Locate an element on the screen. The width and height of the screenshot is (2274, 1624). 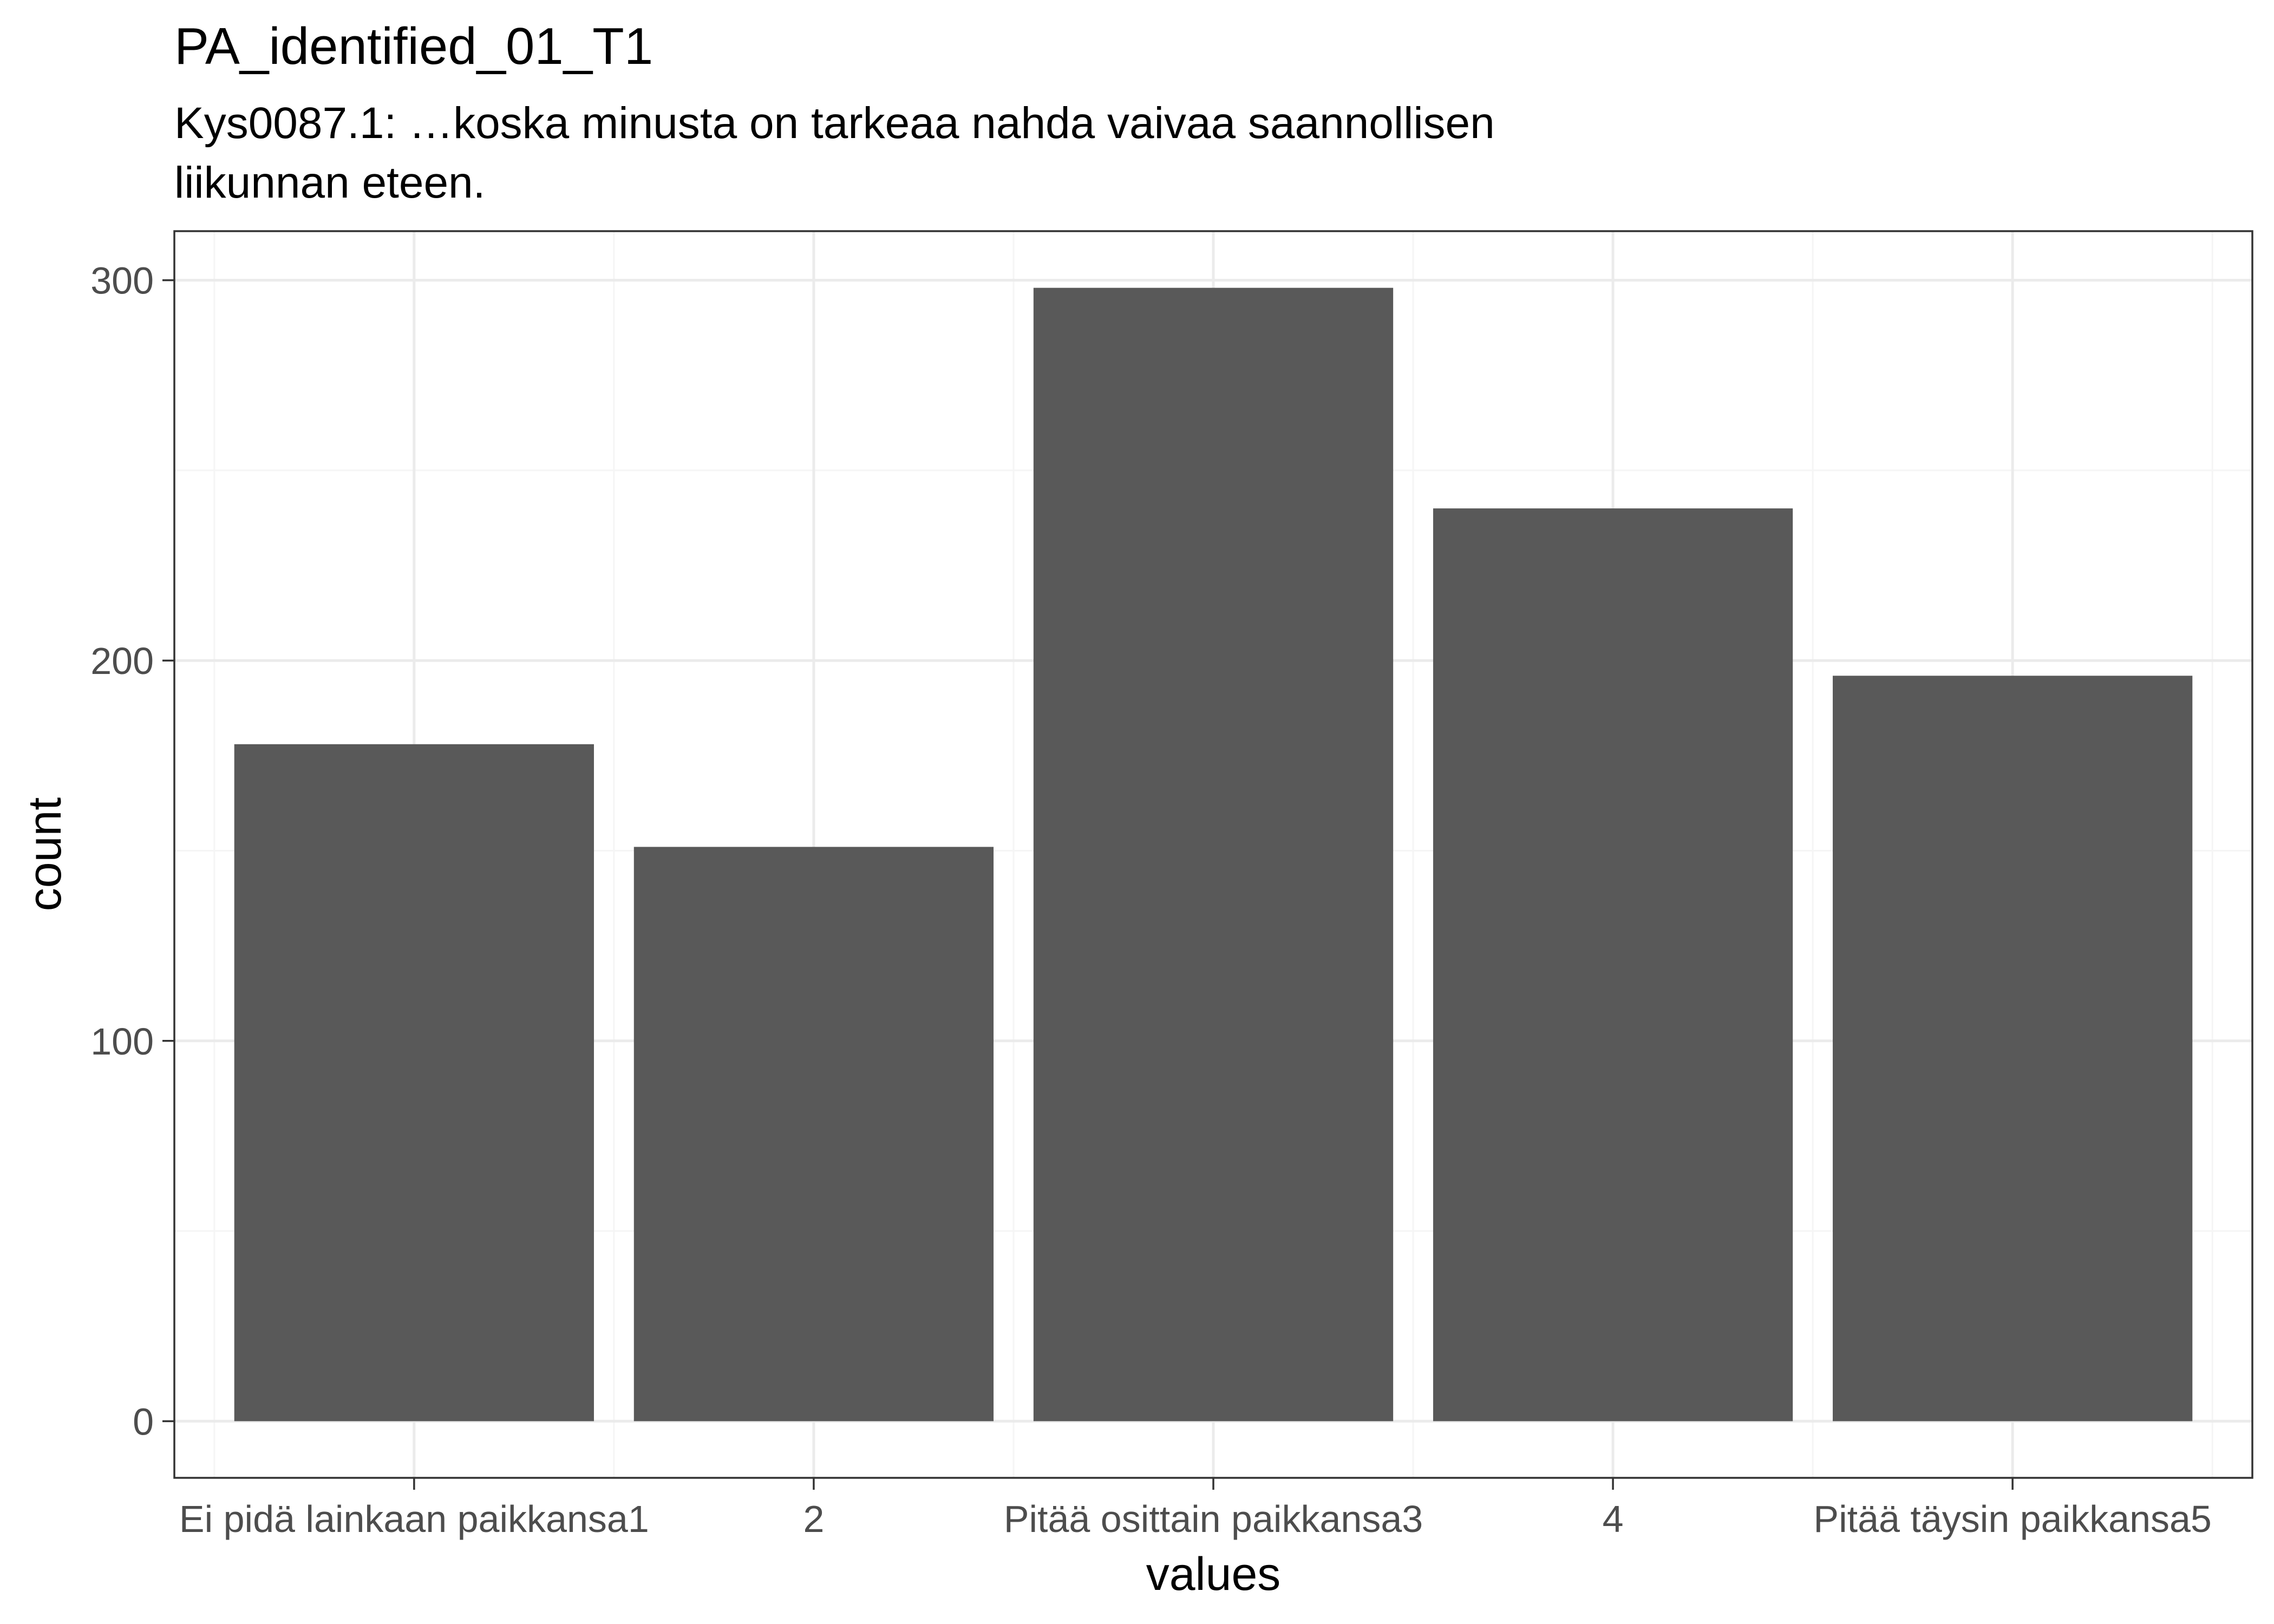
x-tick-label: Pitää osittain paikkansa3 is located at coordinates (1214, 1519).